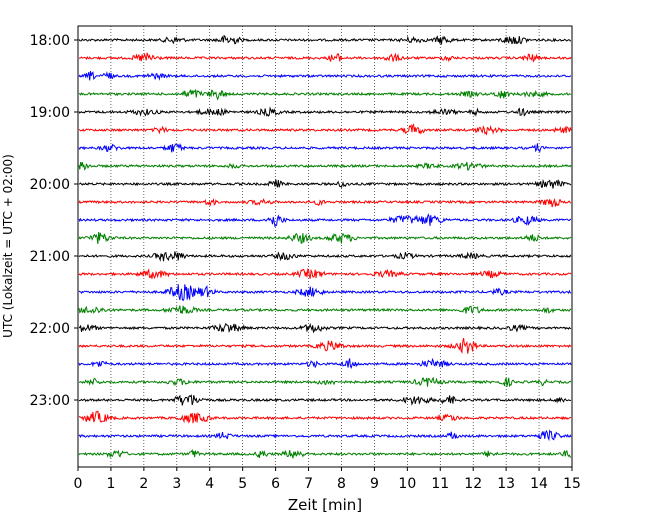 The width and height of the screenshot is (650, 520). I want to click on x-tick-label: 10, so click(407, 484).